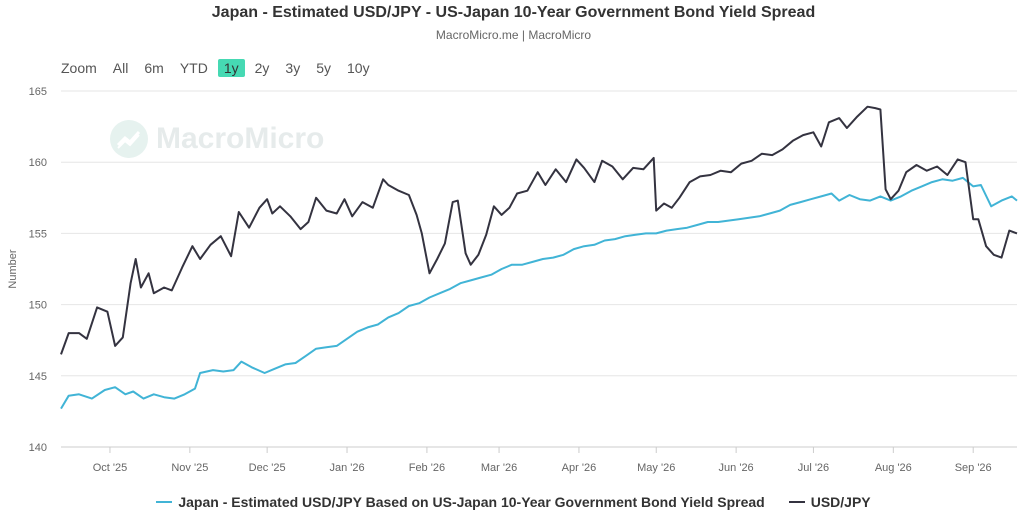 This screenshot has height=519, width=1027. What do you see at coordinates (293, 68) in the screenshot?
I see `zoom-button-3y: 3y` at bounding box center [293, 68].